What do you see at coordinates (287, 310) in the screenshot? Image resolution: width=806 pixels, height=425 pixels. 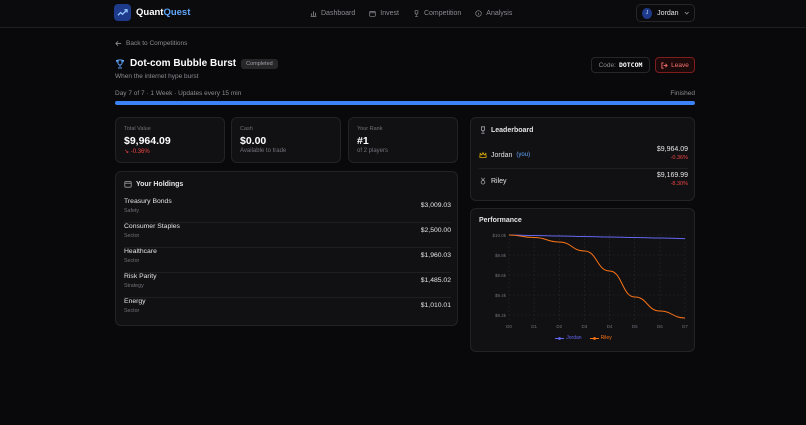 I see `holding-row: Energy Sector $1,010.01` at bounding box center [287, 310].